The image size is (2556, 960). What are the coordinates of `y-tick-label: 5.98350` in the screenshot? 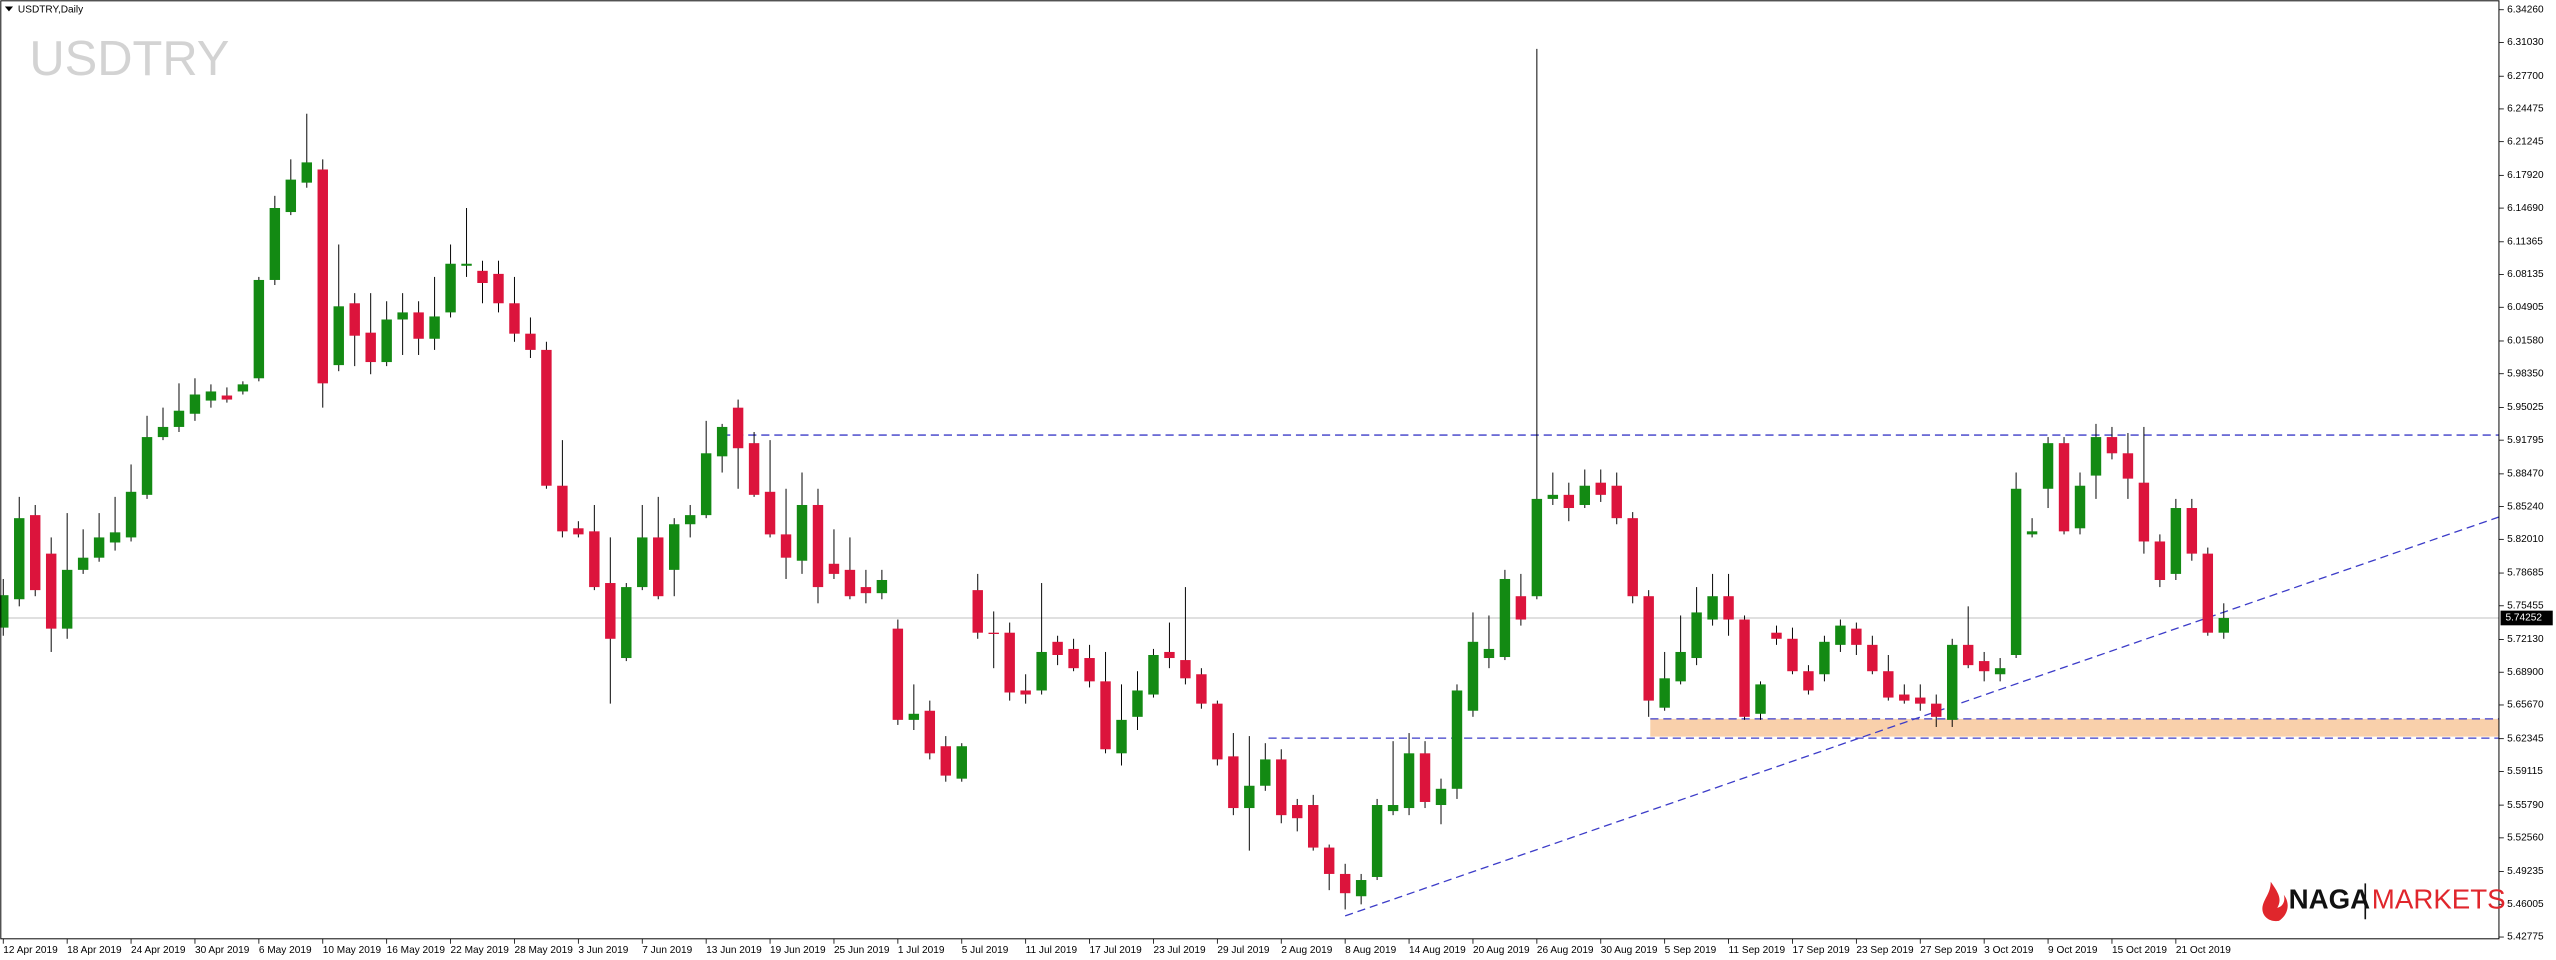 It's located at (2525, 373).